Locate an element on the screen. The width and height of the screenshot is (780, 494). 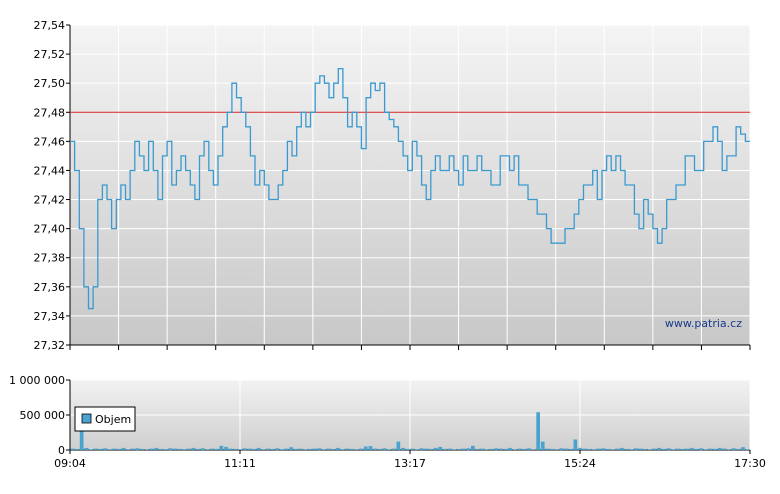
volume-x-tick-label: 11:11 is located at coordinates (240, 463).